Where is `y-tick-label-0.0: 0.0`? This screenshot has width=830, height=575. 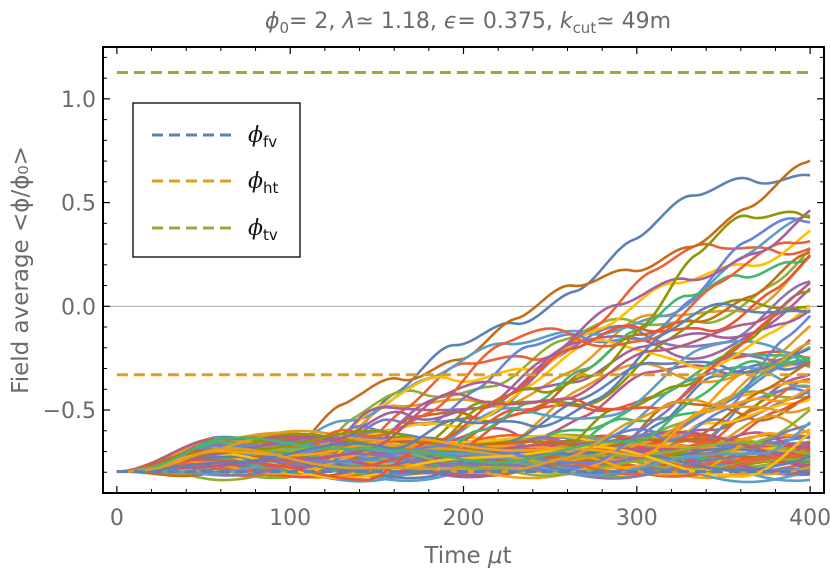
y-tick-label-0.0: 0.0 is located at coordinates (78, 307).